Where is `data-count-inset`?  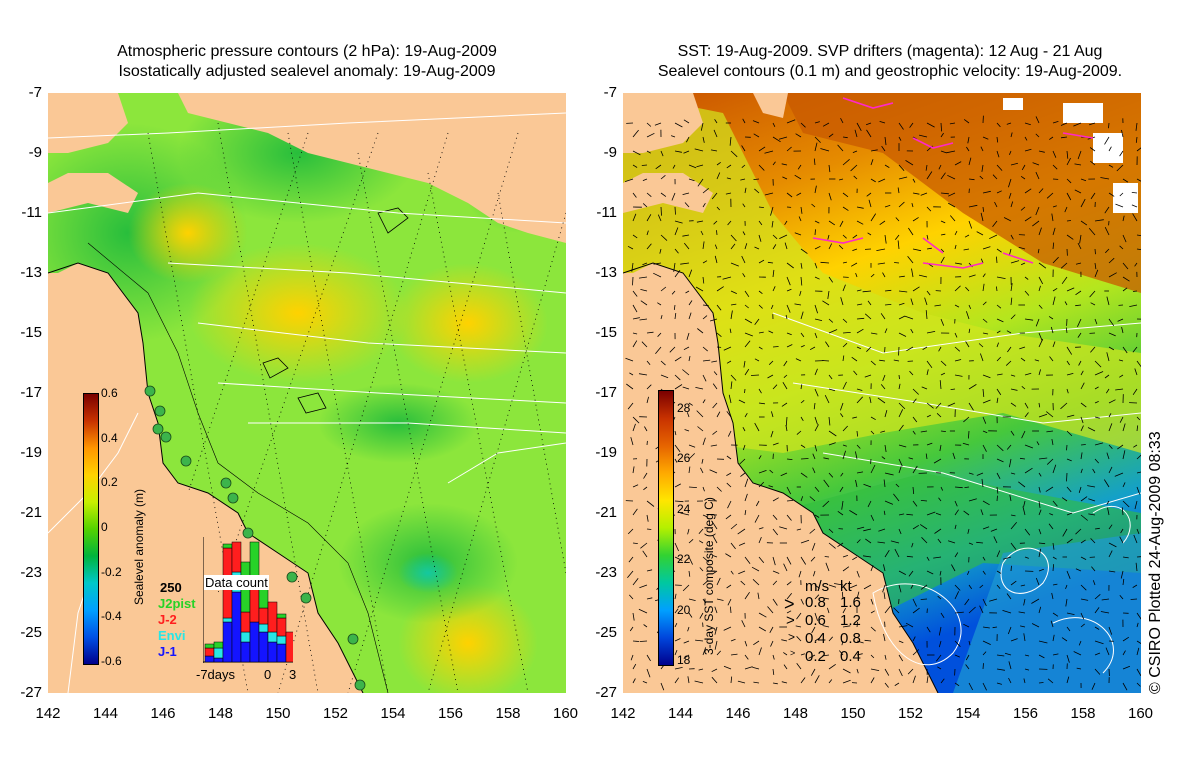 data-count-inset is located at coordinates (249, 600).